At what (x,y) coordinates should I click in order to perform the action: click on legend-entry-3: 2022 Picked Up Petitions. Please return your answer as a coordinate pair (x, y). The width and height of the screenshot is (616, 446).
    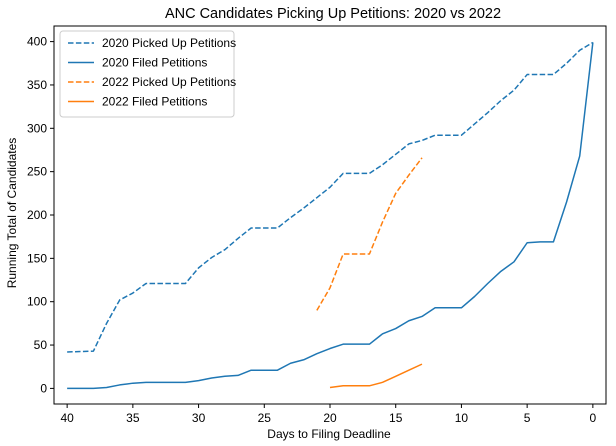
    Looking at the image, I should click on (169, 82).